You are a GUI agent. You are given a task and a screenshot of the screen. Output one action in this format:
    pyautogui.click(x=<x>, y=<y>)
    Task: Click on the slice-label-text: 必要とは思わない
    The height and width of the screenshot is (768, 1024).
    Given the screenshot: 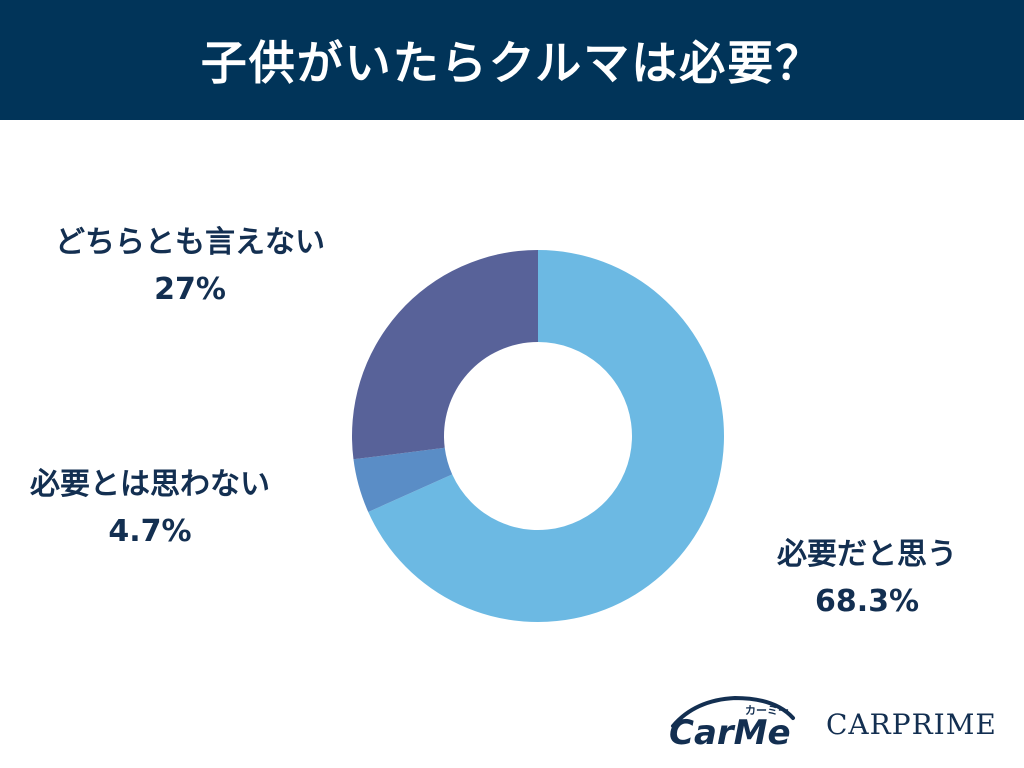 What is the action you would take?
    pyautogui.click(x=150, y=484)
    